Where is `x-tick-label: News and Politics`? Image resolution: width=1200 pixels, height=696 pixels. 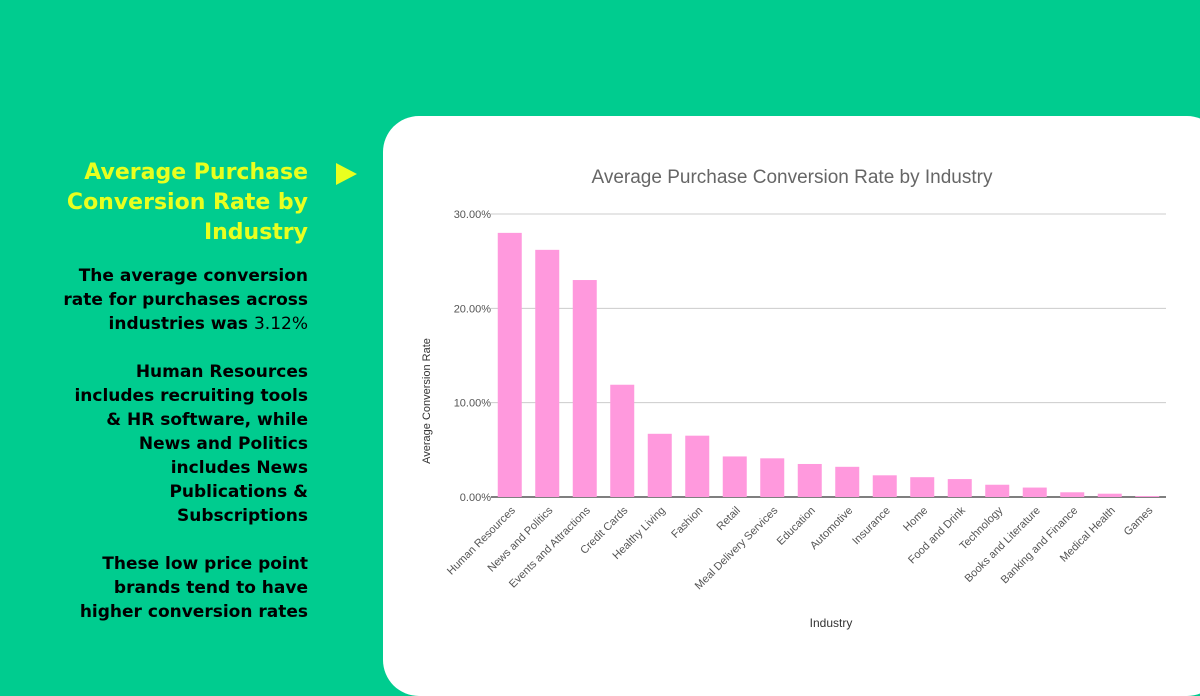 x-tick-label: News and Politics is located at coordinates (520, 539).